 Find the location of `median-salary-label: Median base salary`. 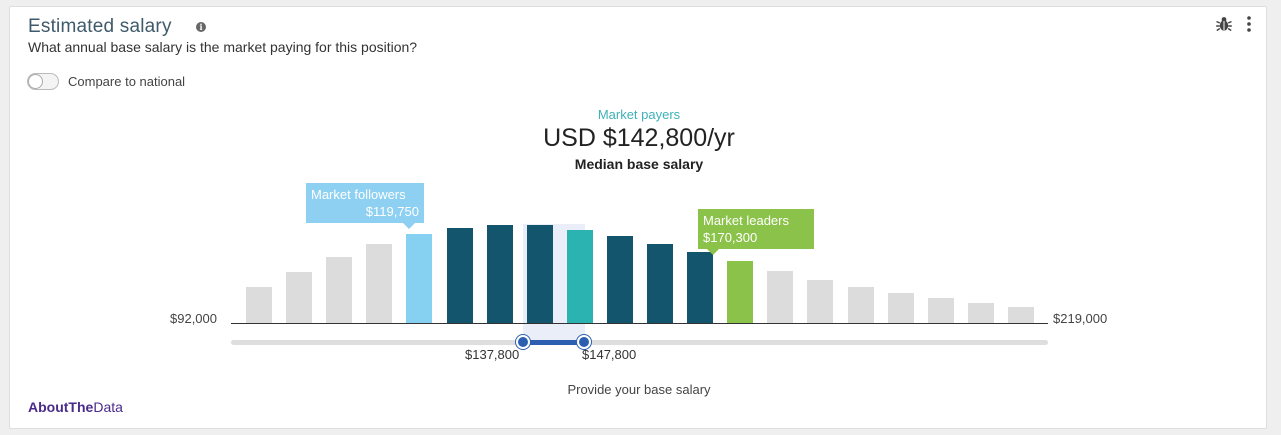

median-salary-label: Median base salary is located at coordinates (639, 164).